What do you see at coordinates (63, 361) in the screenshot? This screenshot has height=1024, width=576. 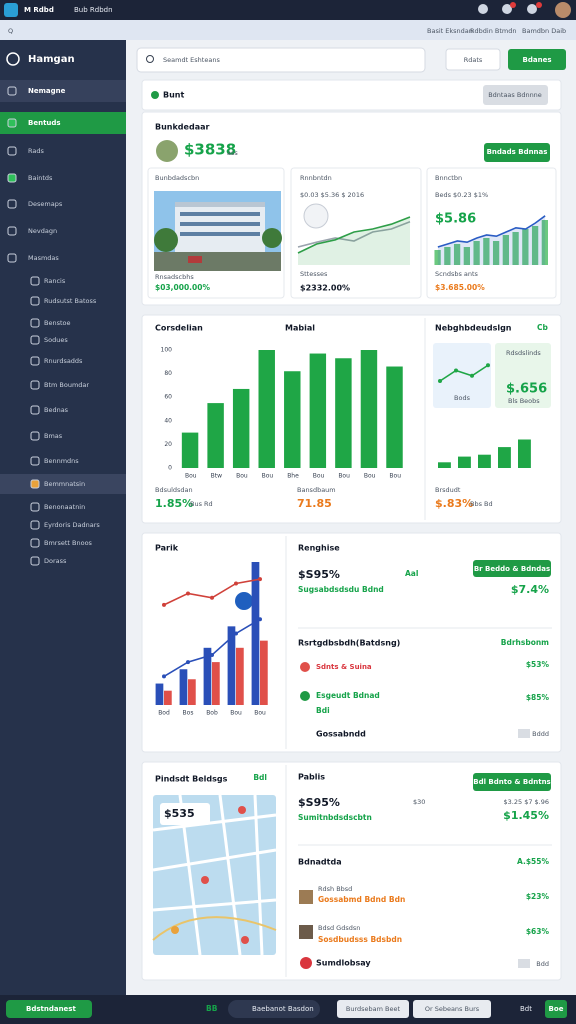 I see `sidebar-item: Rnurdsadds` at bounding box center [63, 361].